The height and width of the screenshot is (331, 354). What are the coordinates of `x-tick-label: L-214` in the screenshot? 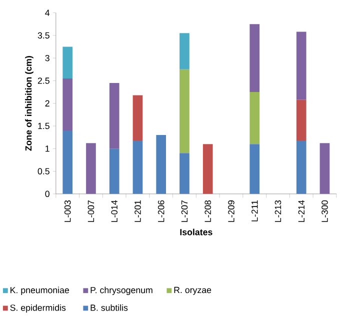 It's located at (301, 211).